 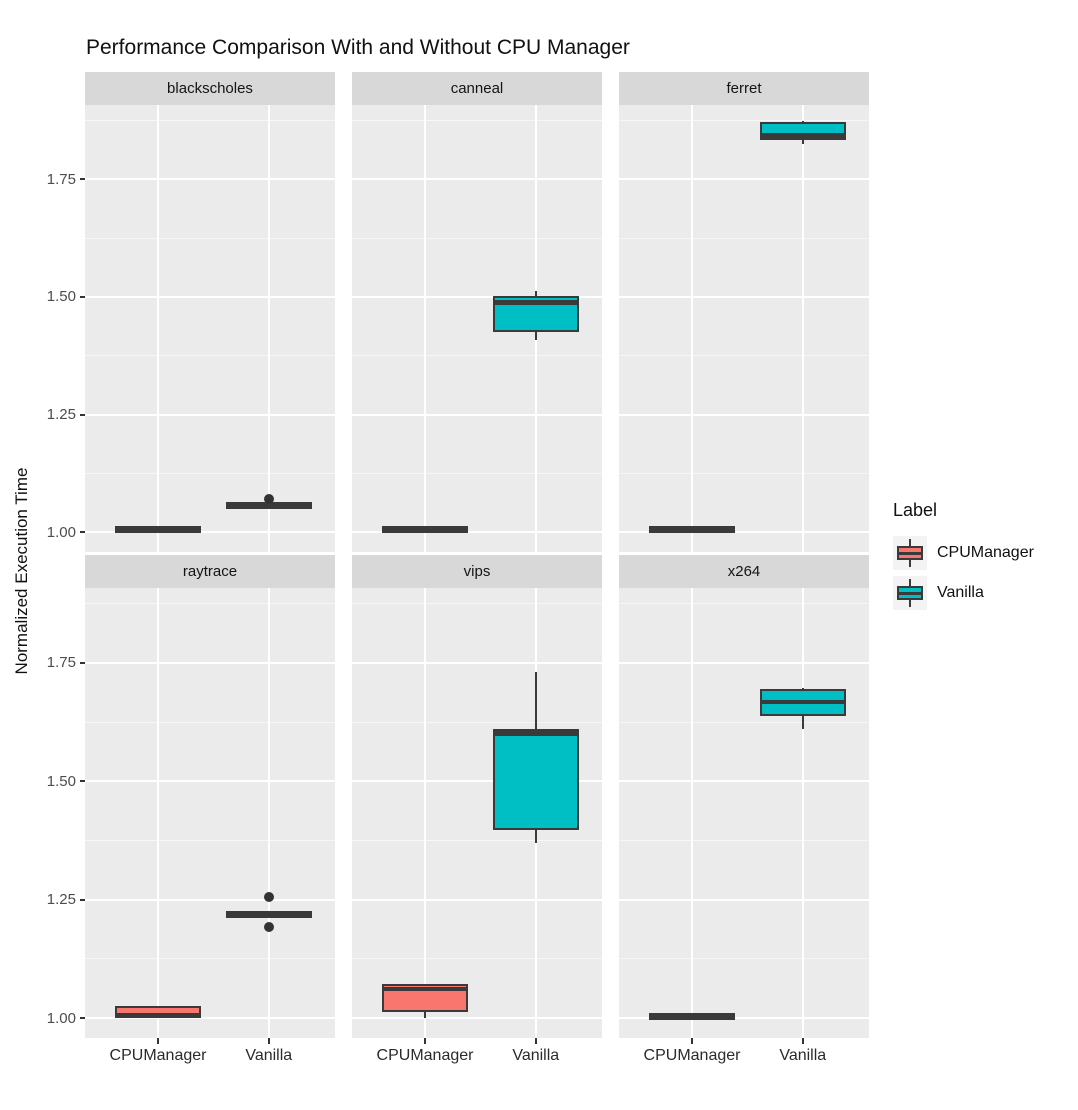 I want to click on facet-strip-canneal: canneal, so click(x=477, y=88).